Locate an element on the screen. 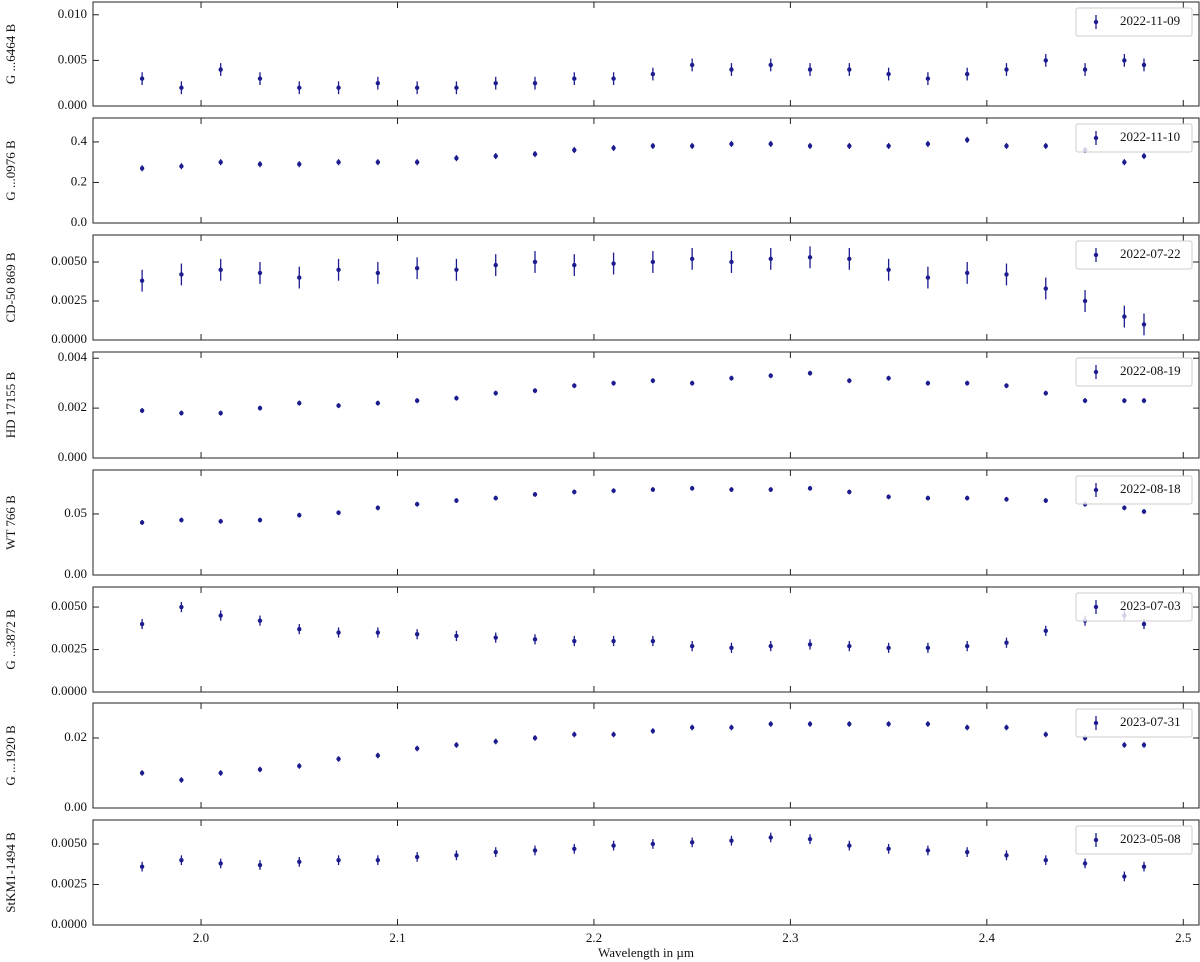 The width and height of the screenshot is (1200, 962). legend-label: 2023-07-03 is located at coordinates (1150, 605).